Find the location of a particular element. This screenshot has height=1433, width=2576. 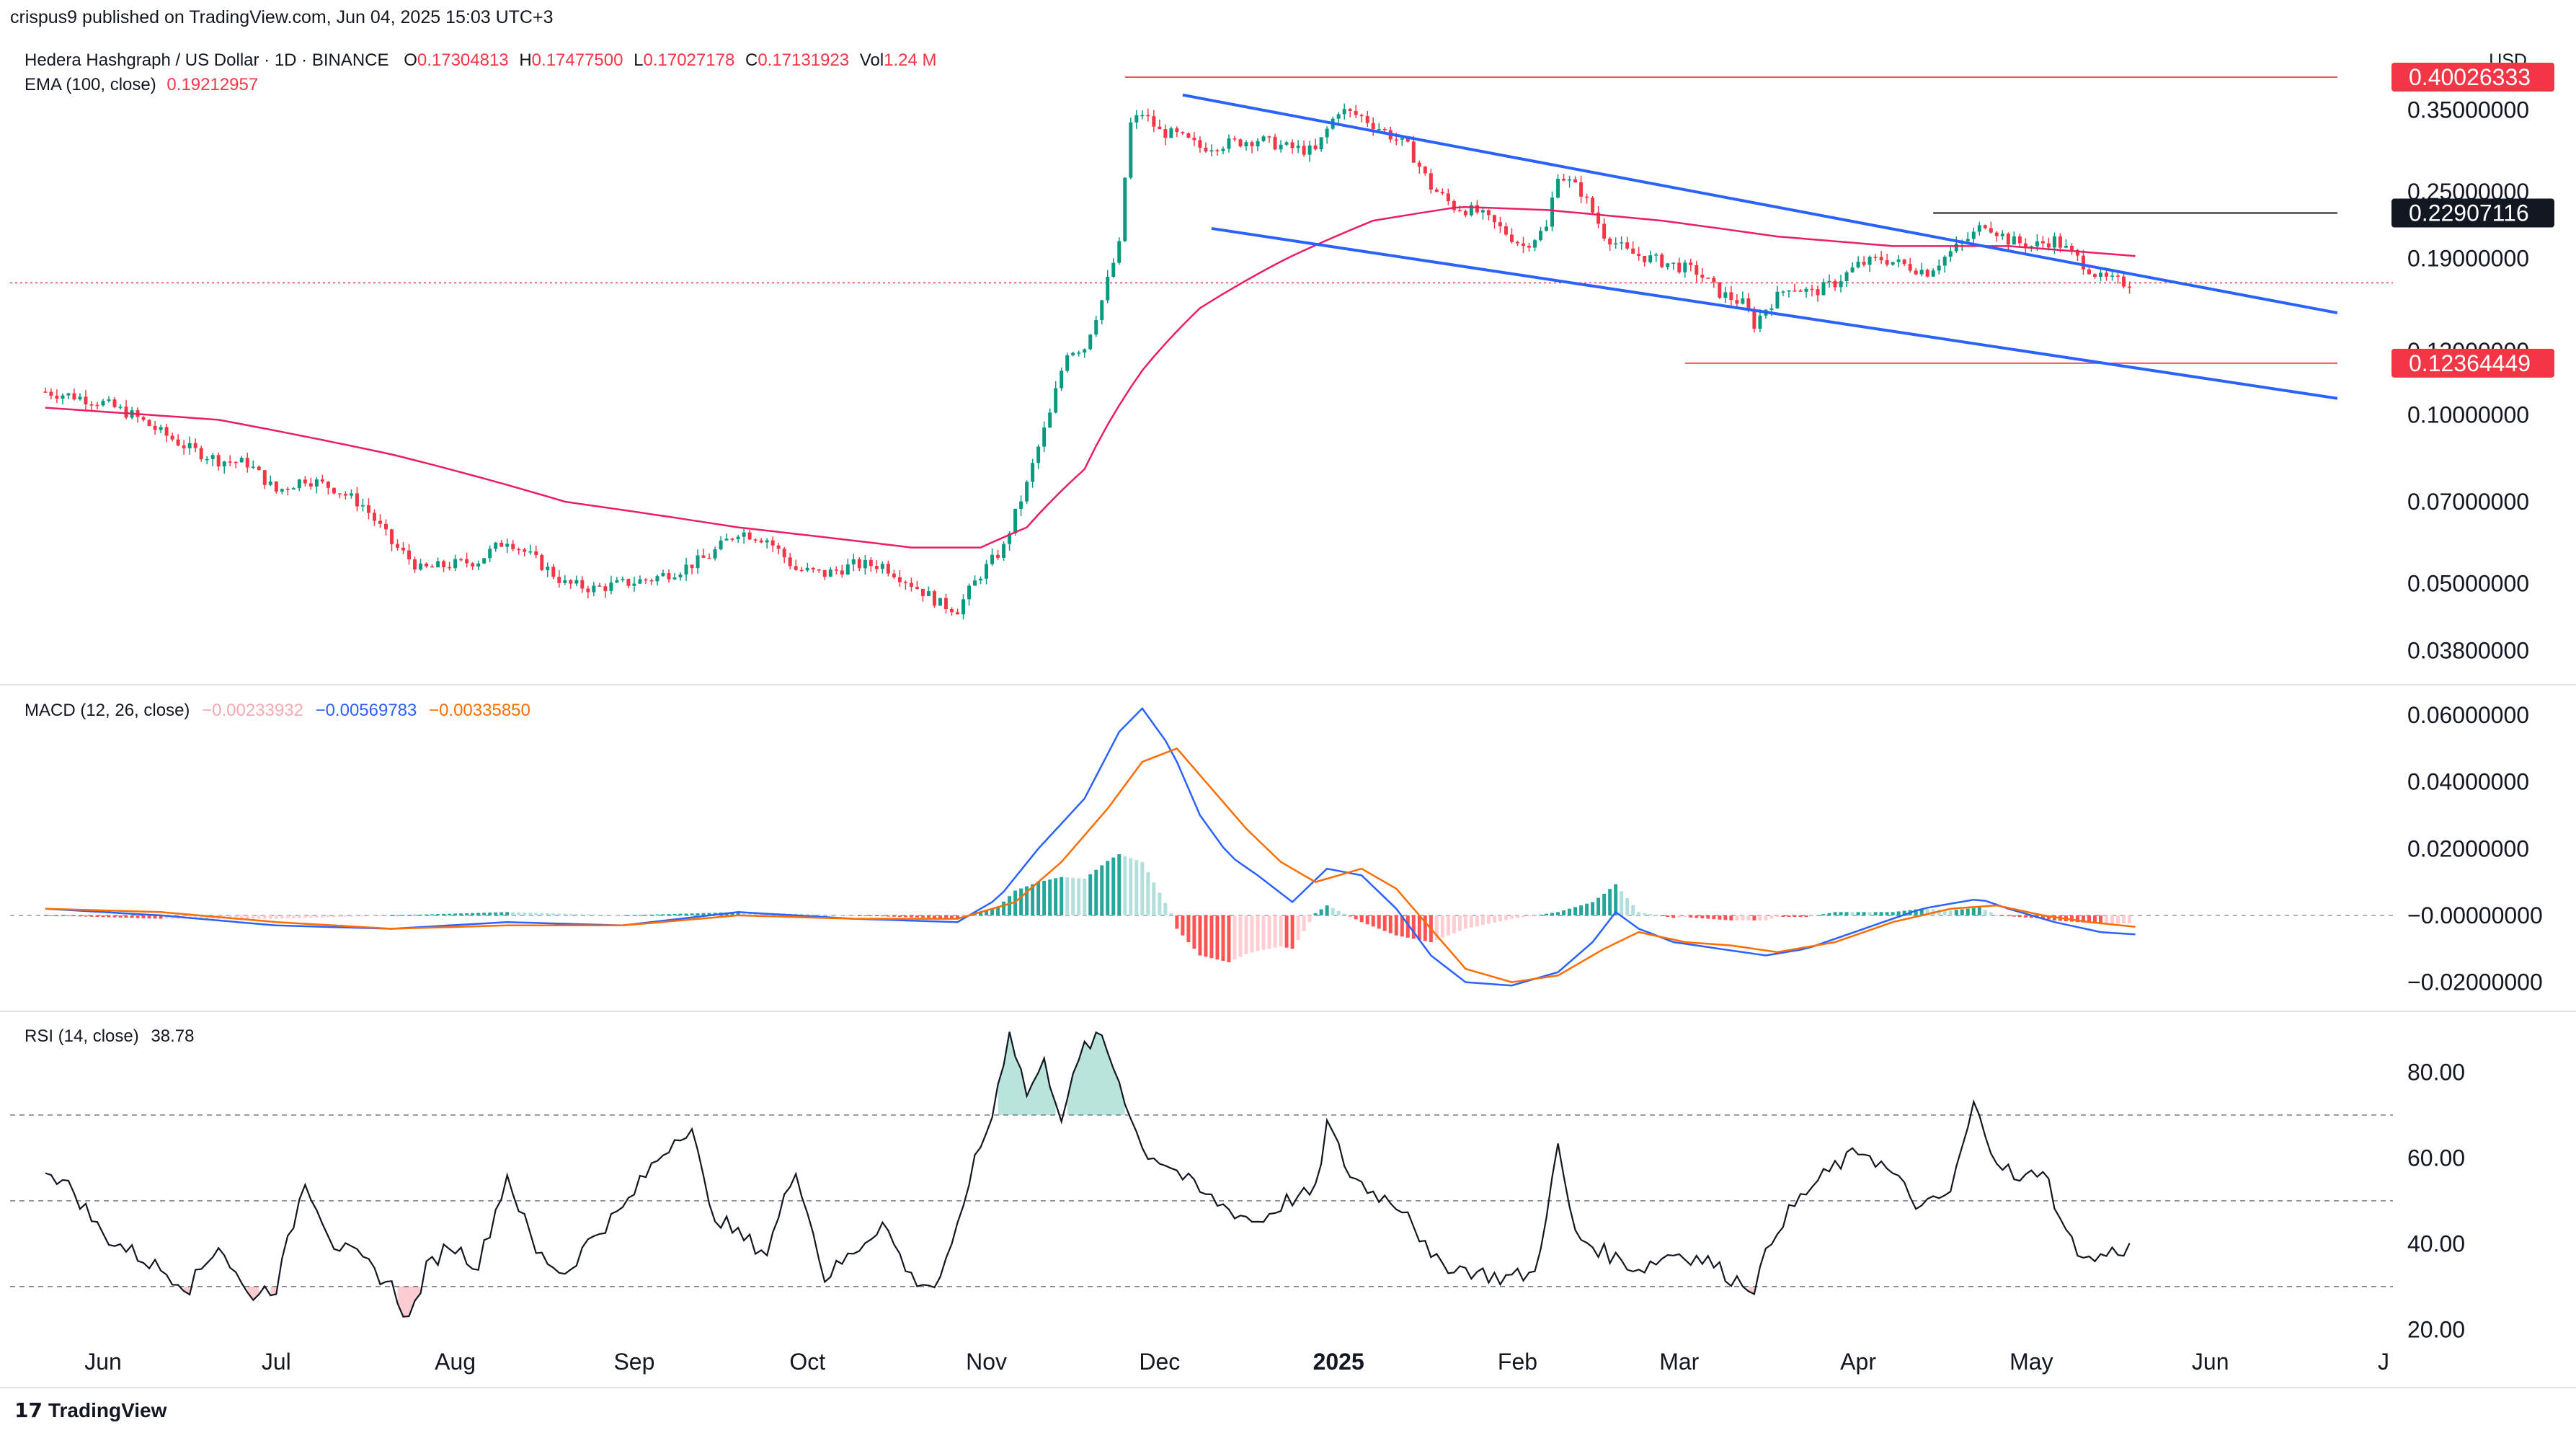

time-tick-label: J is located at coordinates (2383, 1362).